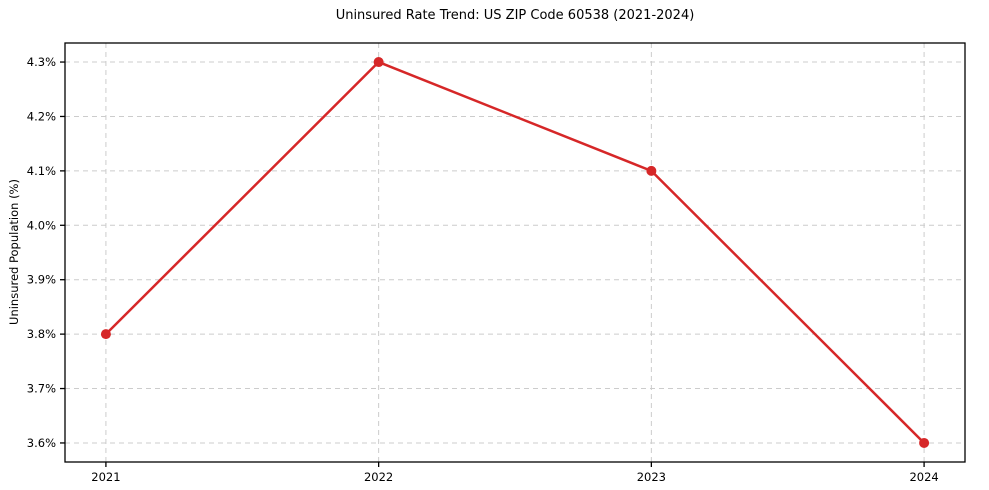  Describe the element at coordinates (41, 171) in the screenshot. I see `y-tick-label: 4.1%` at that location.